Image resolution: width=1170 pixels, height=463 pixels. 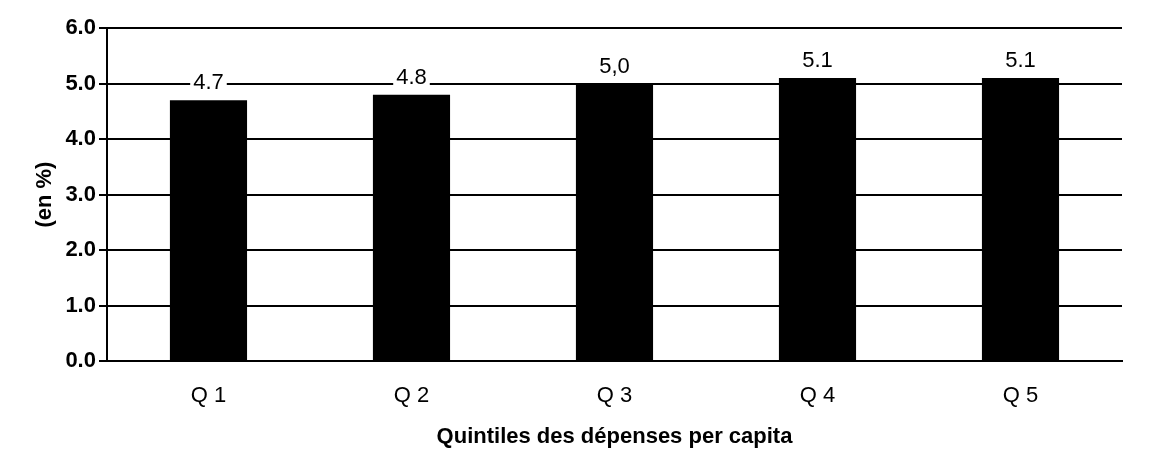 I want to click on y-tick-label: 5.0, so click(x=80, y=82).